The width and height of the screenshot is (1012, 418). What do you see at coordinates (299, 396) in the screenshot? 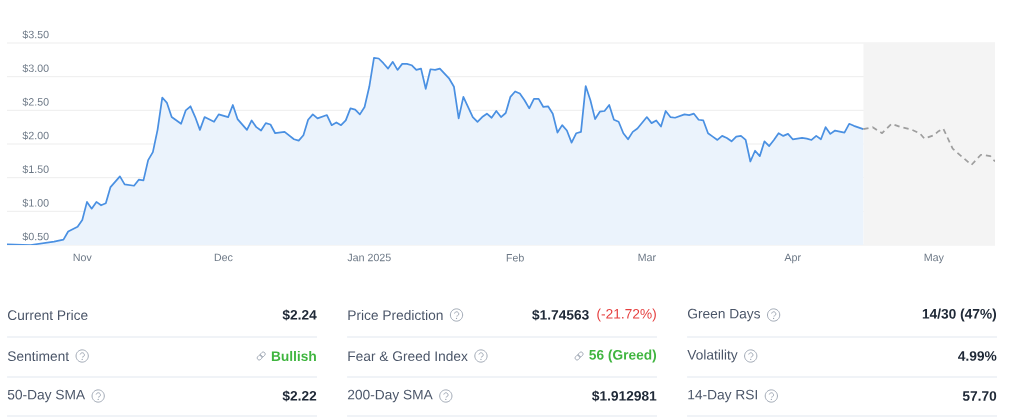
I see `text: $2.22` at bounding box center [299, 396].